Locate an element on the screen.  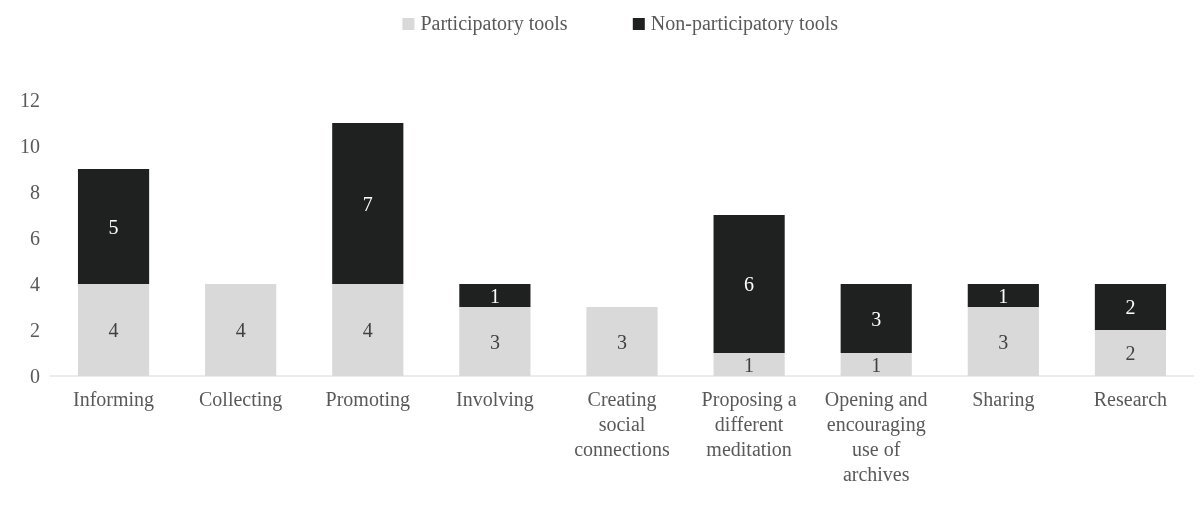
x-tick-label: Opening and encouraging use of archives is located at coordinates (876, 436).